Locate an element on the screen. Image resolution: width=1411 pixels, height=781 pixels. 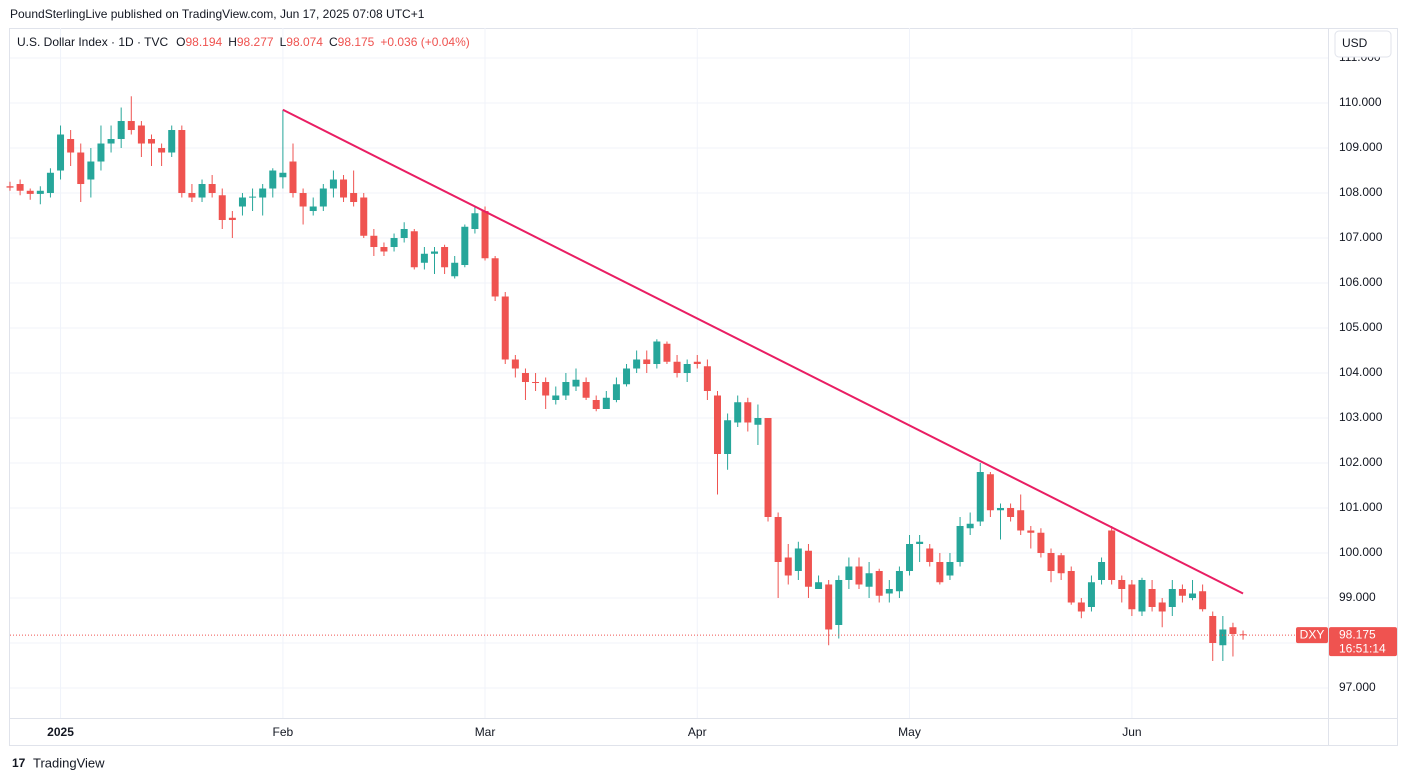
legend-item: 98.194 is located at coordinates (204, 42).